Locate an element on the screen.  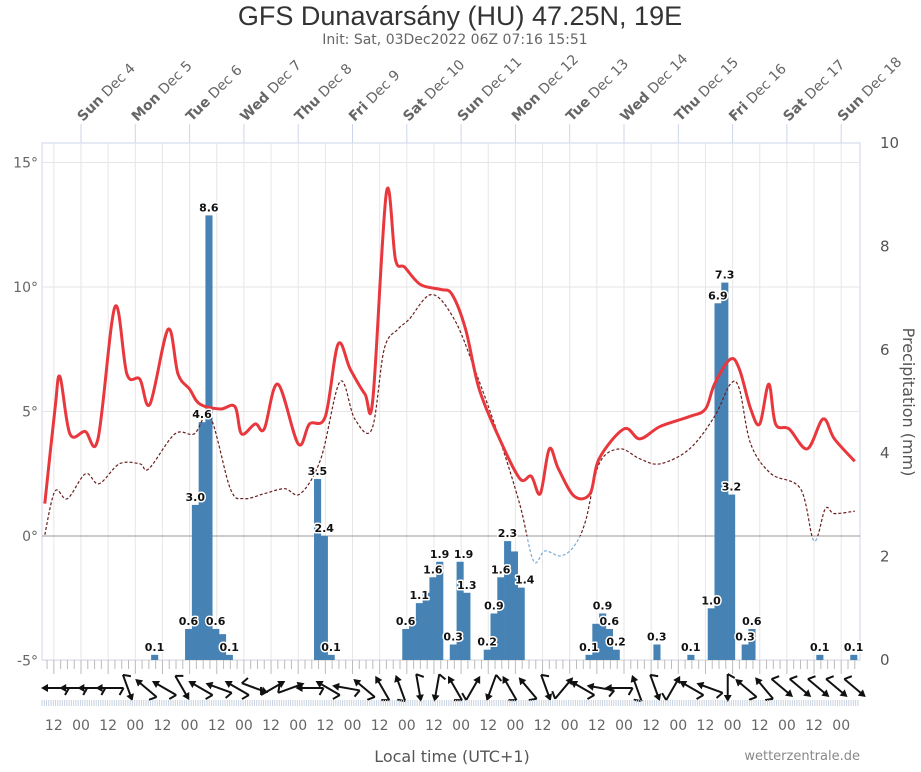
precipitation-value-label: 7.3 is located at coordinates (725, 275).